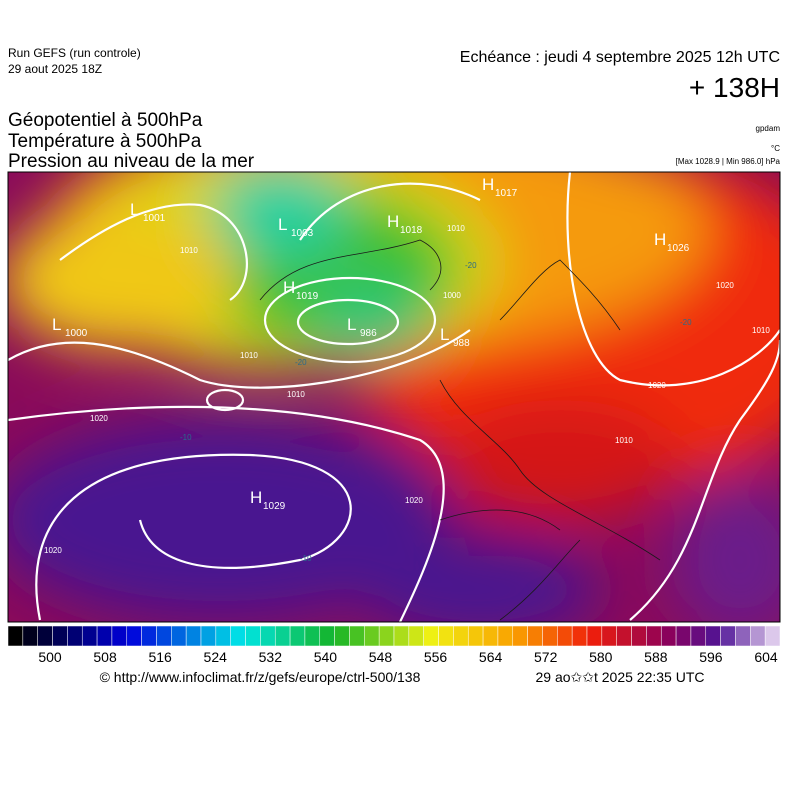  Describe the element at coordinates (74, 53) in the screenshot. I see `run: Run GEFS (run controle)` at that location.